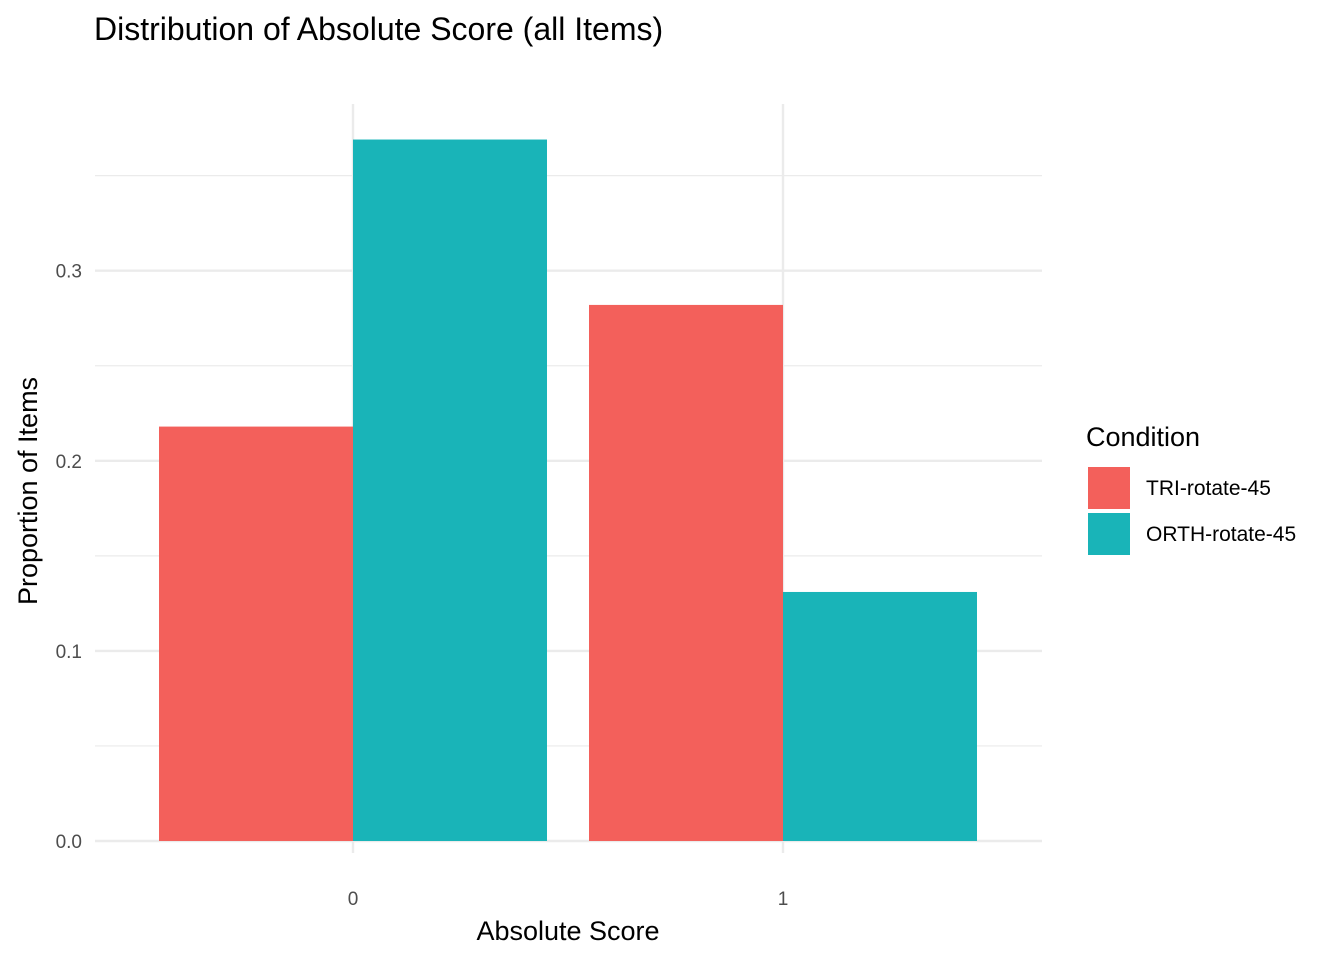 The height and width of the screenshot is (960, 1344). Describe the element at coordinates (1143, 437) in the screenshot. I see `legend-title: Condition` at that location.